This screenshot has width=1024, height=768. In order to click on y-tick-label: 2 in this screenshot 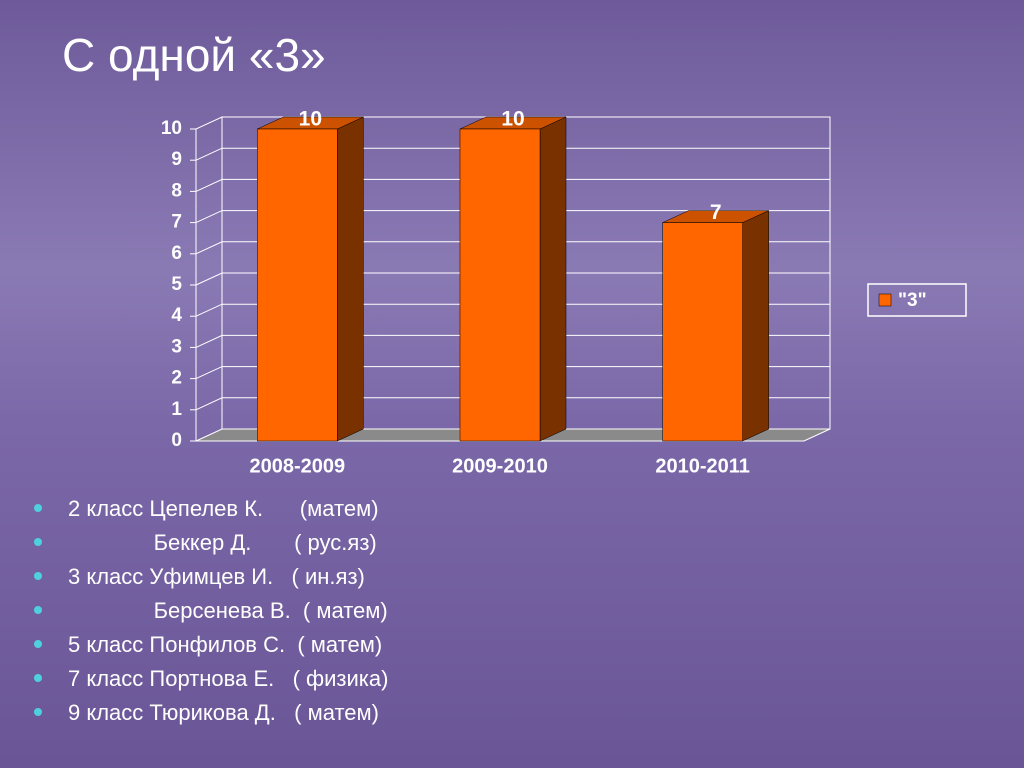, I will do `click(176, 378)`.